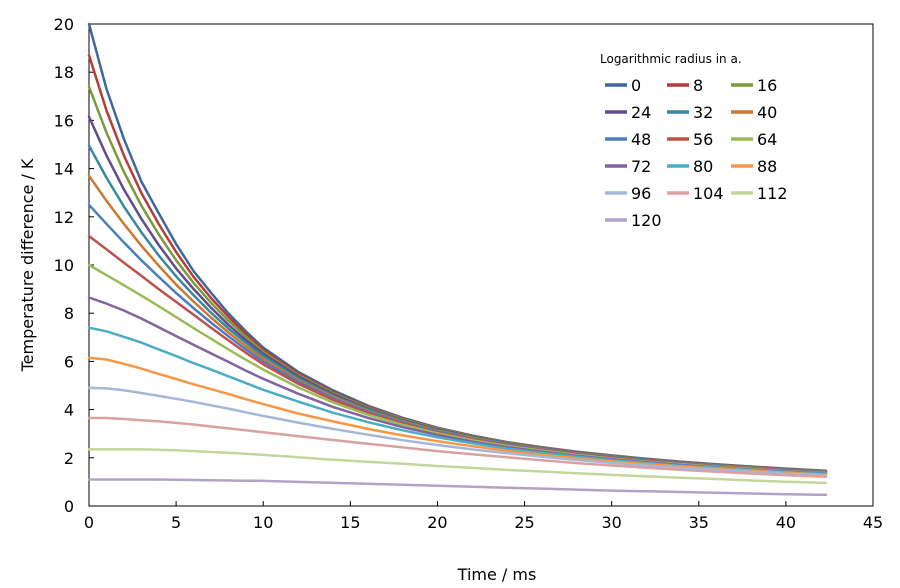  Describe the element at coordinates (754, 112) in the screenshot. I see `legend-item-40: 40` at that location.